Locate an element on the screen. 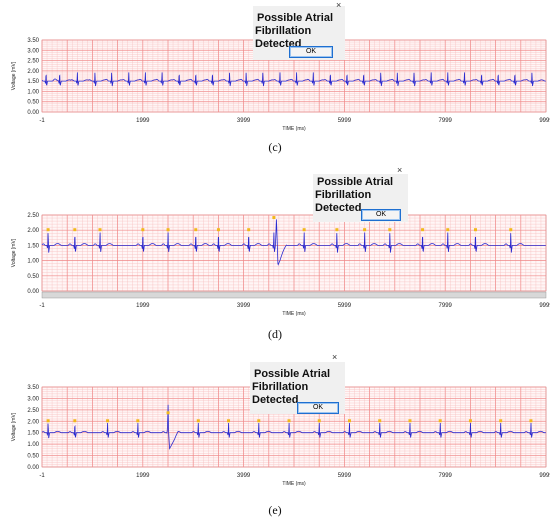  scrollbar is located at coordinates (294, 295).